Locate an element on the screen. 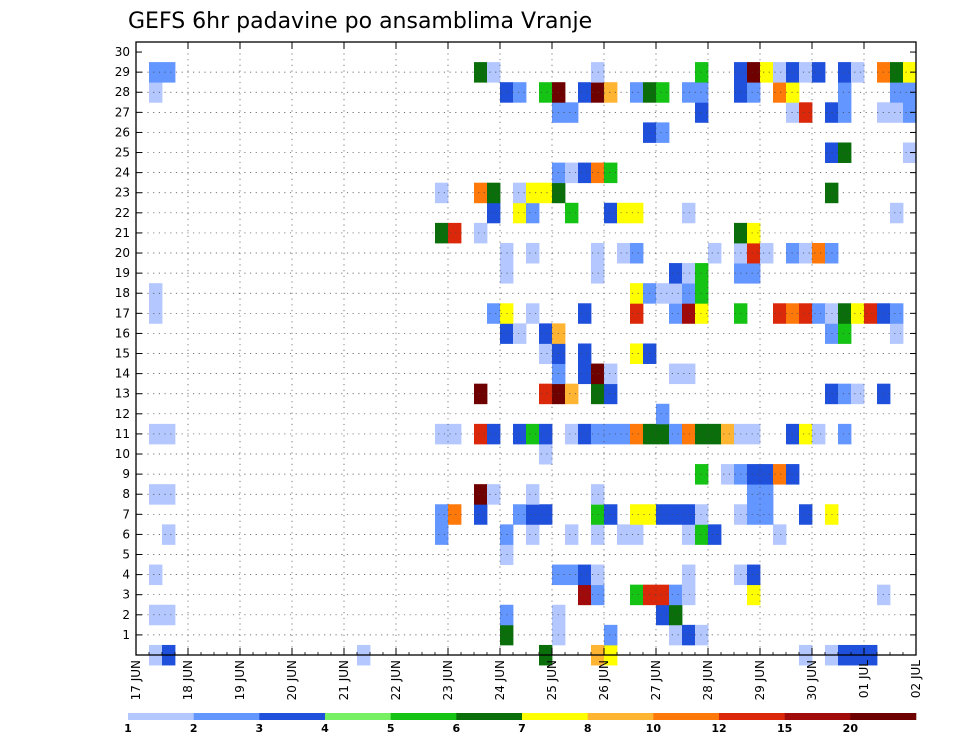 Image resolution: width=960 pixels, height=742 pixels. y-tick-label: 21 is located at coordinates (122, 233).